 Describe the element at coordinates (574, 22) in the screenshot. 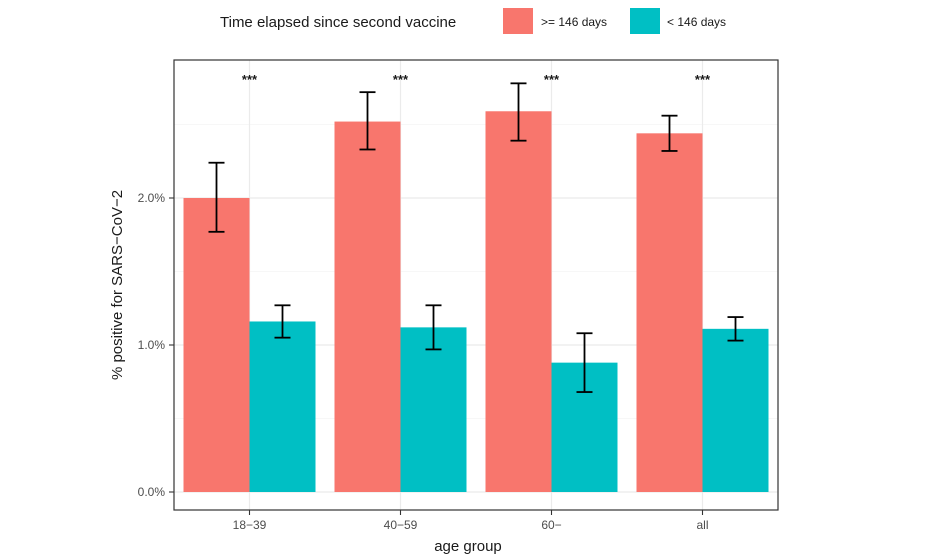

I see `legend-label-ge146: >= 146 days` at that location.